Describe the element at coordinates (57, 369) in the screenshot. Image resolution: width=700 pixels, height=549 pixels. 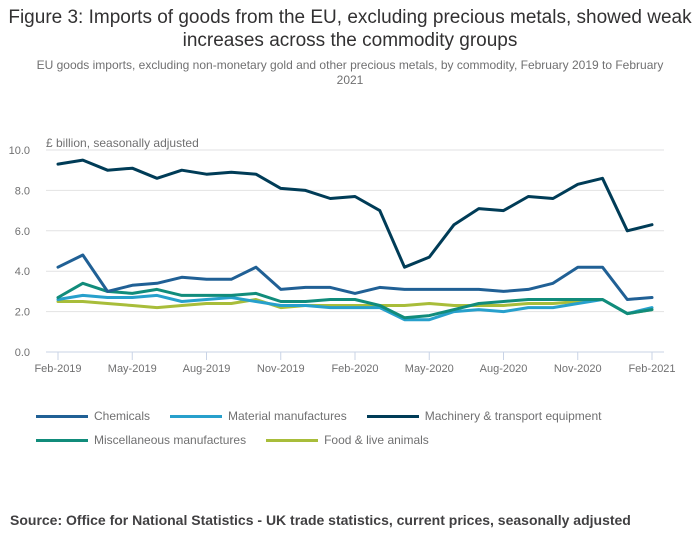
I see `x-tick-label: Feb-2019` at that location.